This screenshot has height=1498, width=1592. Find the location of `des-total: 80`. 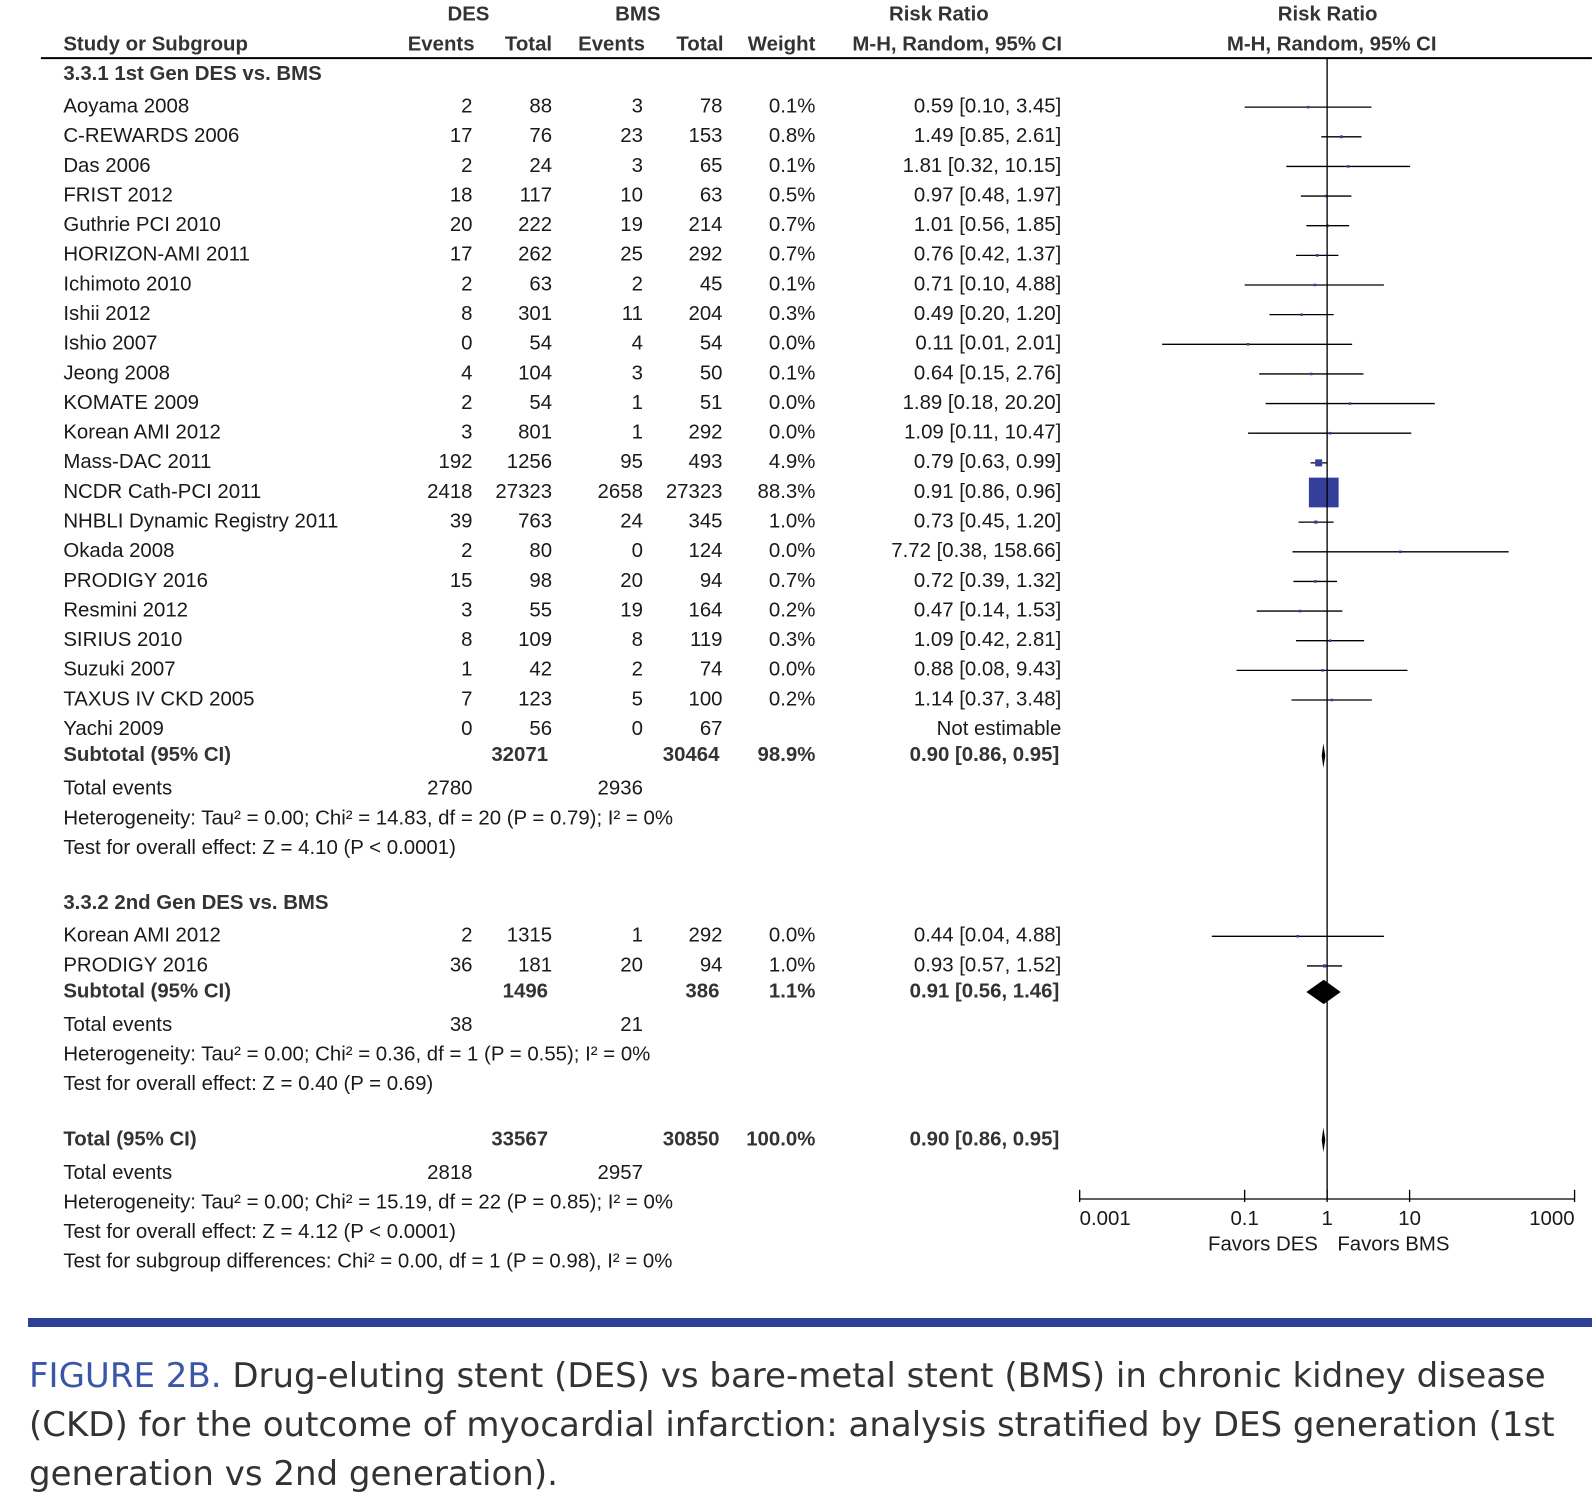

des-total: 80 is located at coordinates (540, 551).